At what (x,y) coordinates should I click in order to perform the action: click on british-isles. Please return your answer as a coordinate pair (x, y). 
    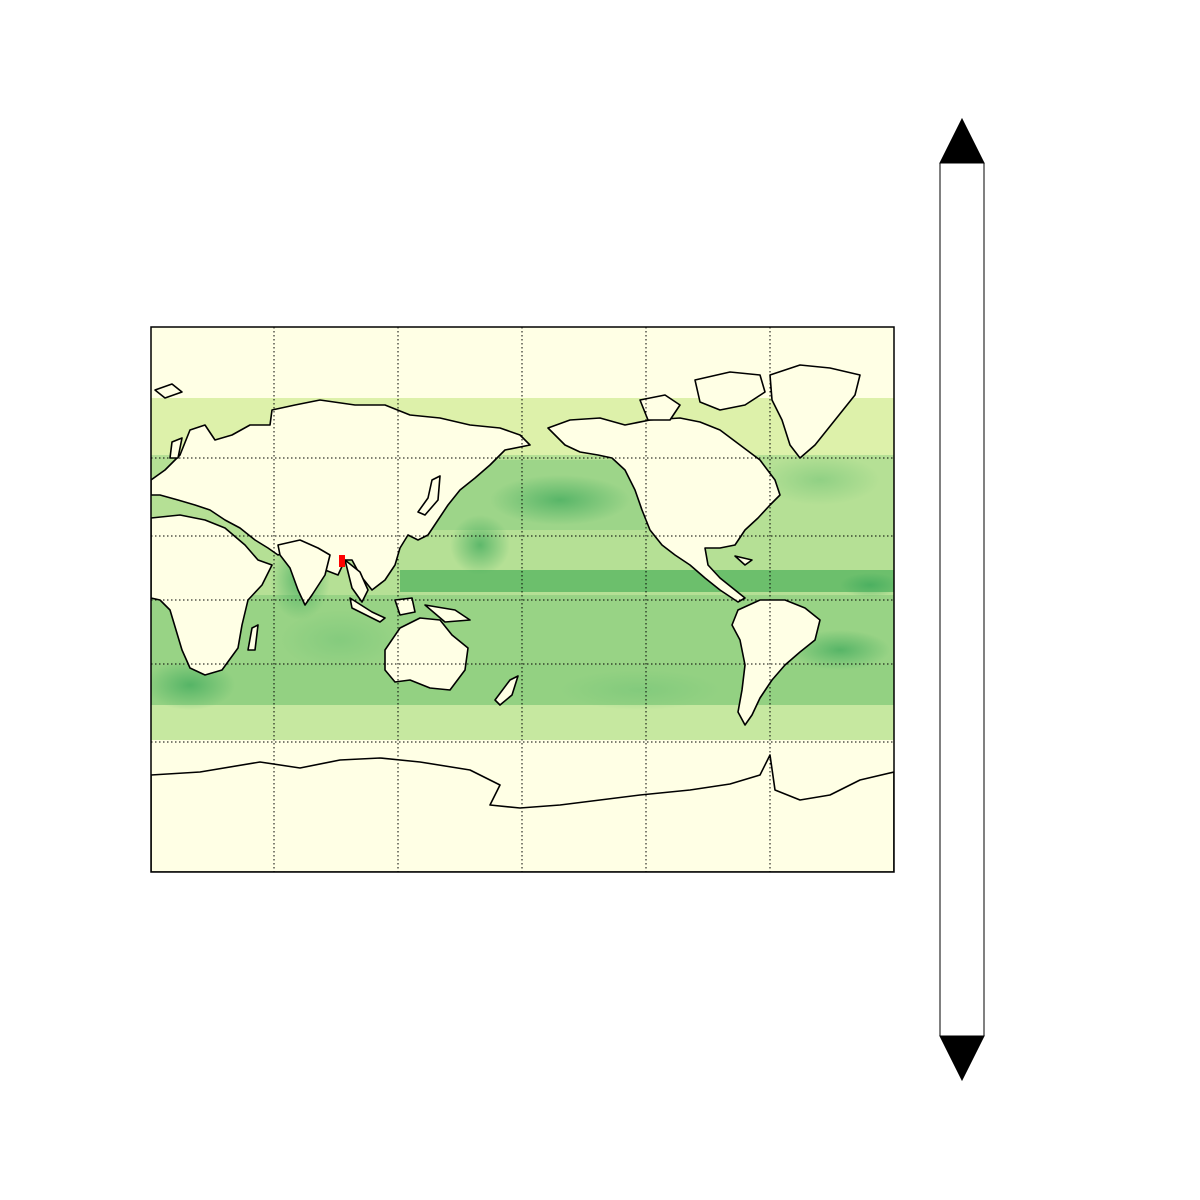
    Looking at the image, I should click on (168, 421).